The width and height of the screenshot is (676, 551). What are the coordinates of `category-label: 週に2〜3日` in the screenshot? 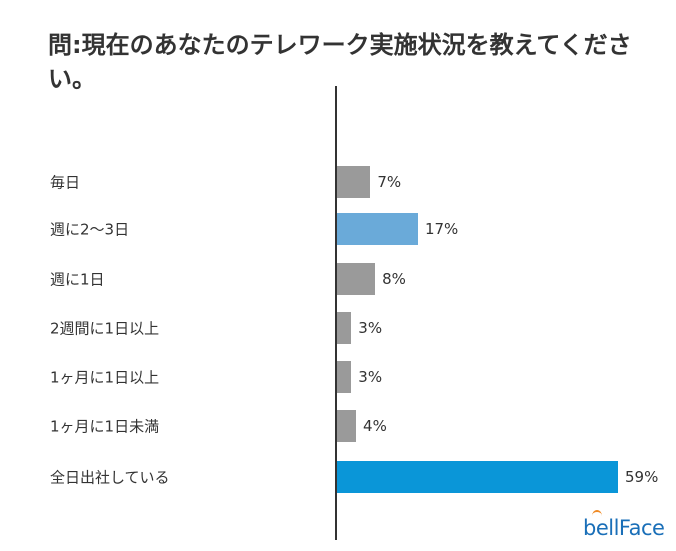 It's located at (90, 229).